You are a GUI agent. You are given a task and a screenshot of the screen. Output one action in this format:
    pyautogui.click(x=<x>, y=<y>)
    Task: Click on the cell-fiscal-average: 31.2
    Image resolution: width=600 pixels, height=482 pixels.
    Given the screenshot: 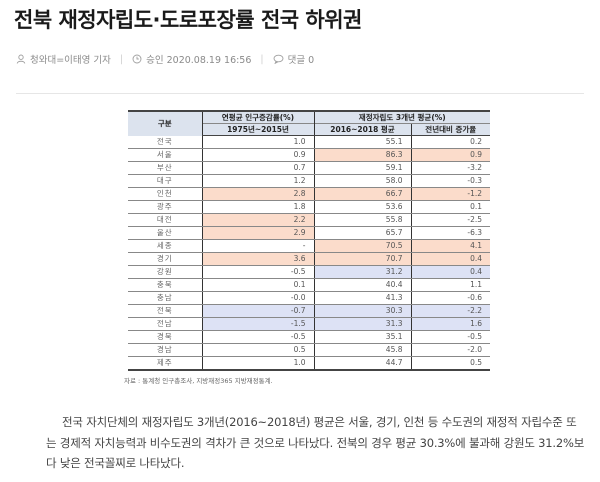 What is the action you would take?
    pyautogui.click(x=362, y=272)
    